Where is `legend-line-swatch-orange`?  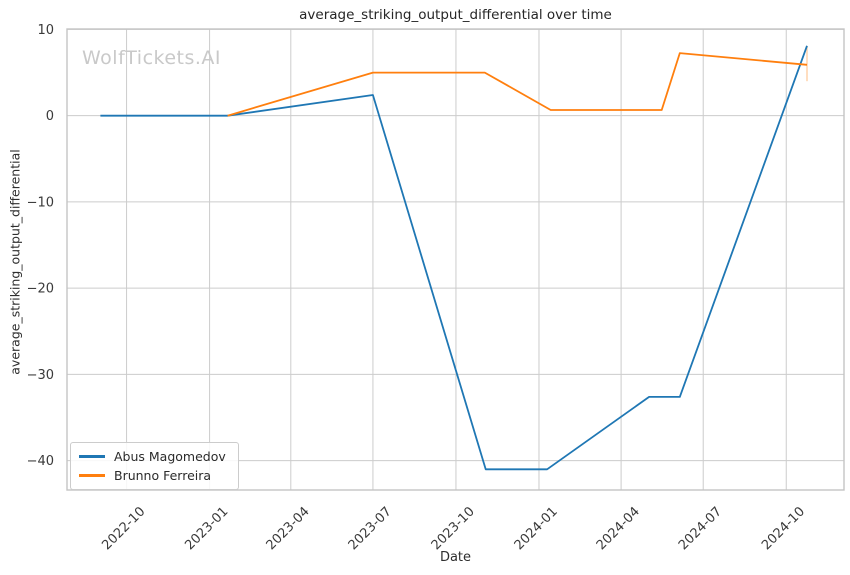 legend-line-swatch-orange is located at coordinates (92, 475).